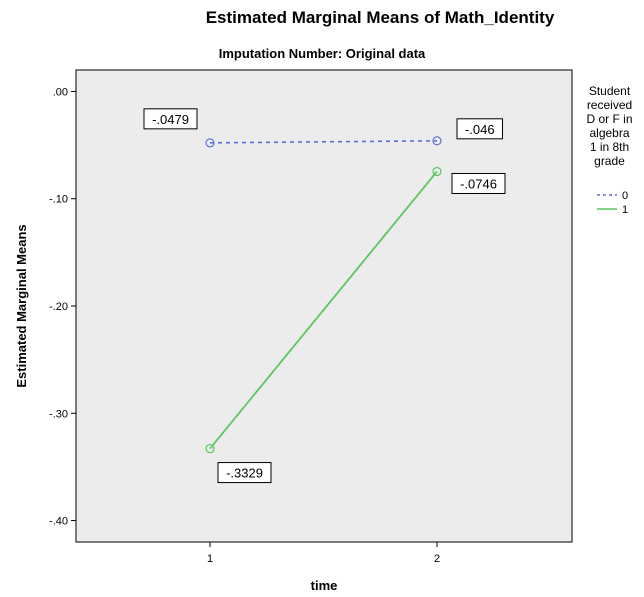  I want to click on data-label-text: -.3329, so click(244, 473).